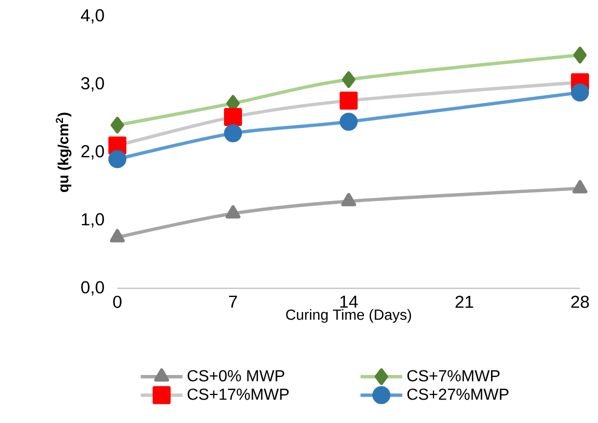 The image size is (598, 423). I want to click on legend-label: CS+7%MWP, so click(453, 376).